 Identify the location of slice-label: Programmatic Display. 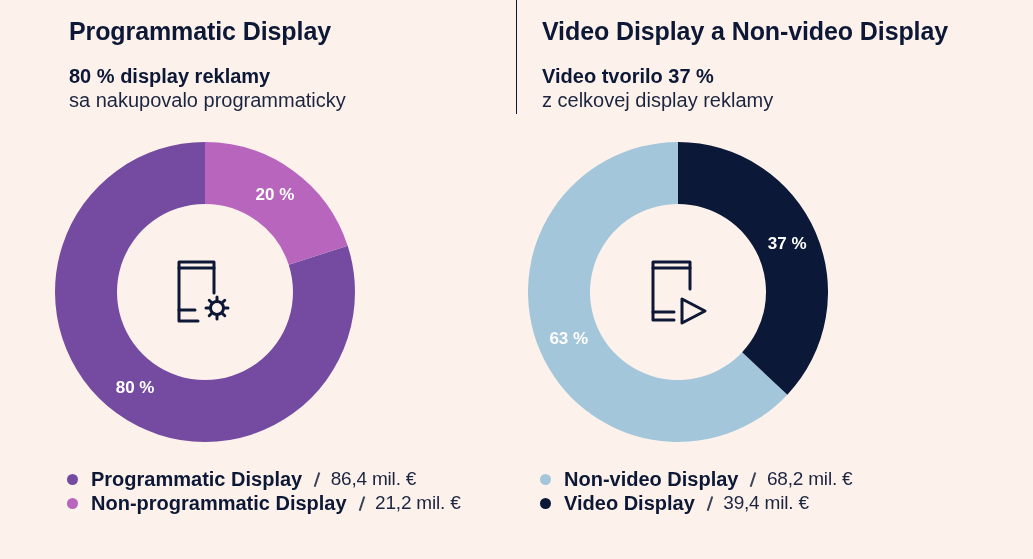
(200, 31).